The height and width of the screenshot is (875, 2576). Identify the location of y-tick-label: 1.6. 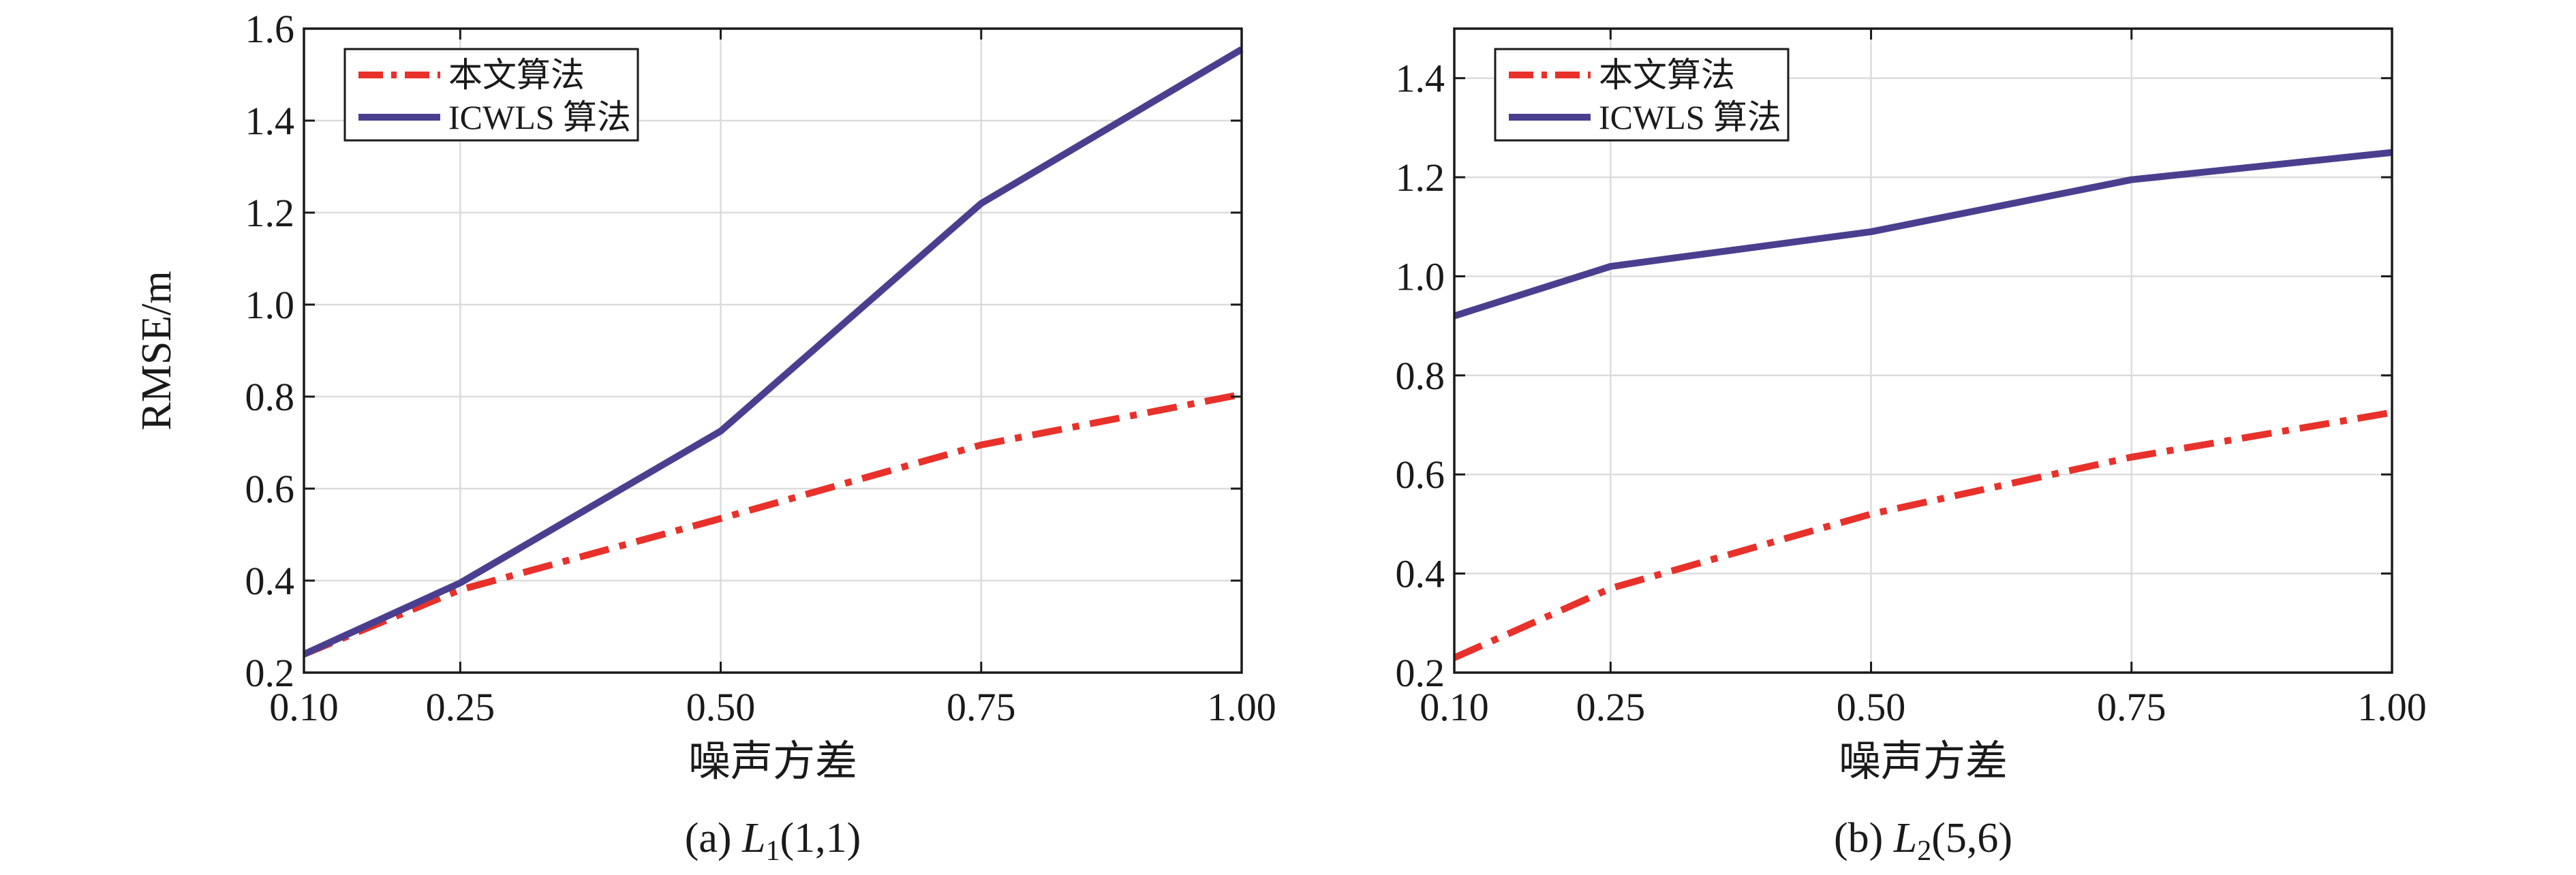
(270, 29).